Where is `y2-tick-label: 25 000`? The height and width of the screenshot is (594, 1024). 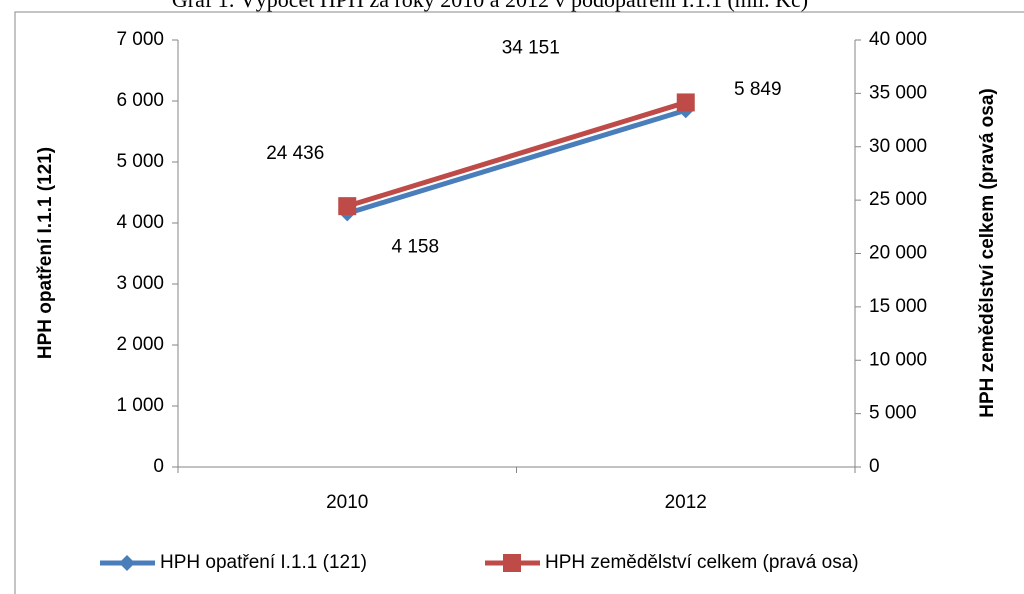 y2-tick-label: 25 000 is located at coordinates (898, 199).